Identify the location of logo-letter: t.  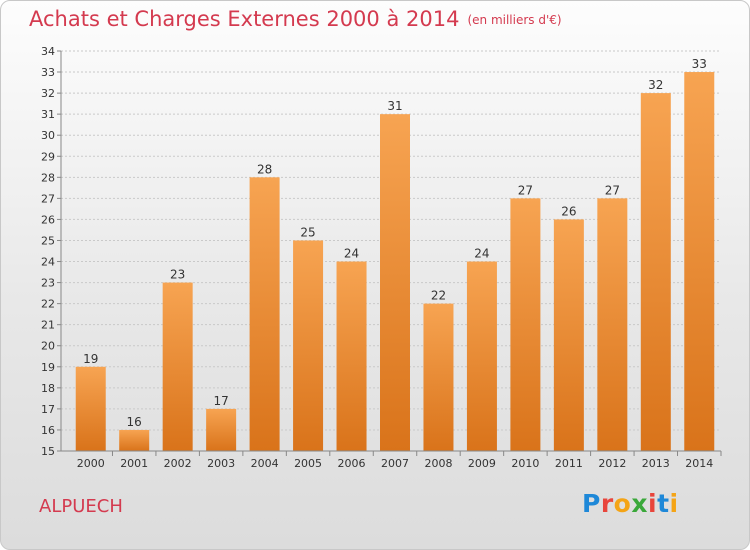
(663, 503).